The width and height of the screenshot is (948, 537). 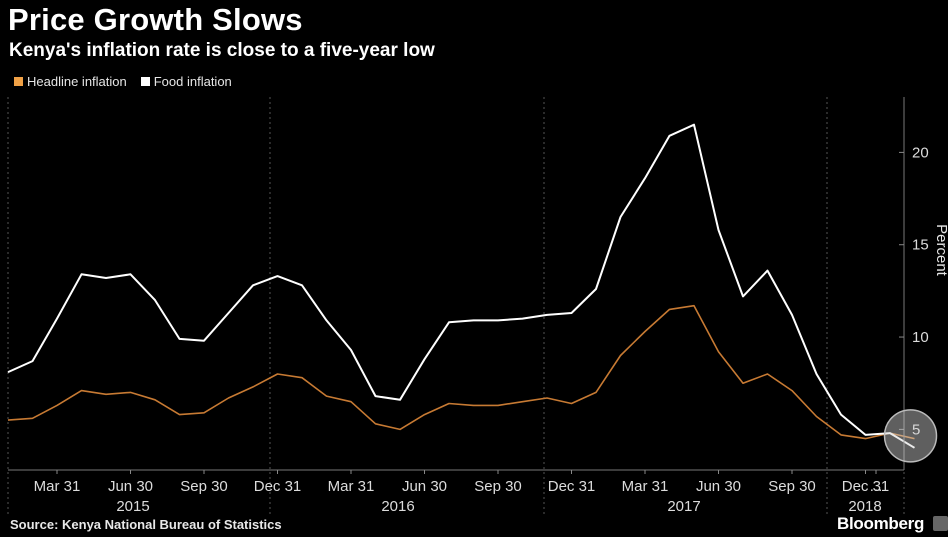 What do you see at coordinates (923, 283) in the screenshot?
I see `y-axis: 5 10 15 20 Percent` at bounding box center [923, 283].